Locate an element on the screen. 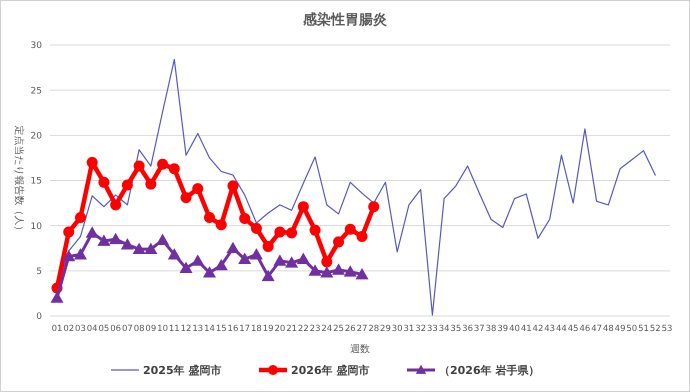  x-tick-label: 49 is located at coordinates (620, 329).